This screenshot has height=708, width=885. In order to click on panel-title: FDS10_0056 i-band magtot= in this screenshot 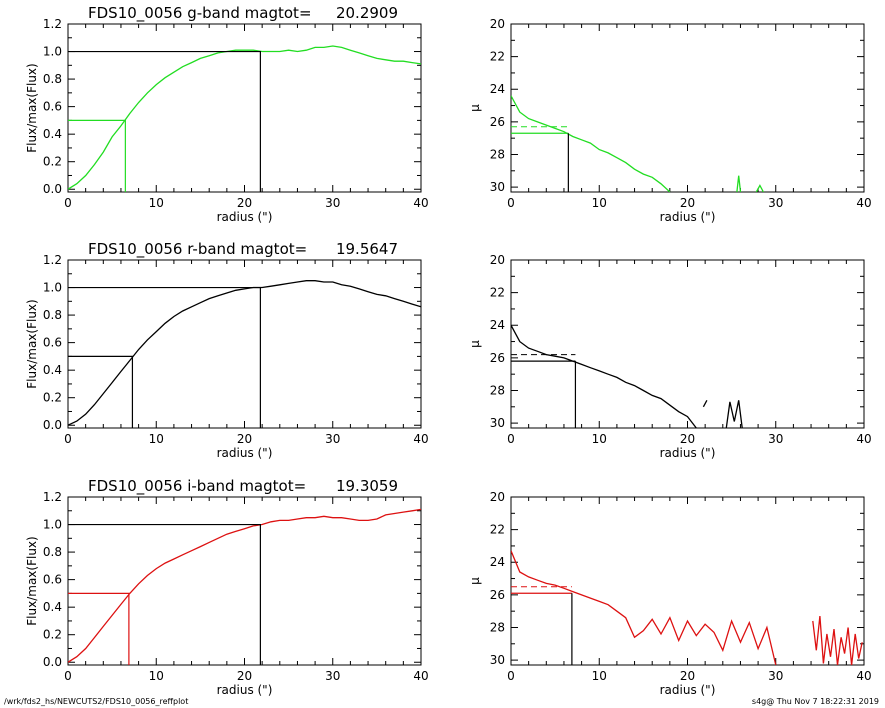, I will do `click(197, 486)`.